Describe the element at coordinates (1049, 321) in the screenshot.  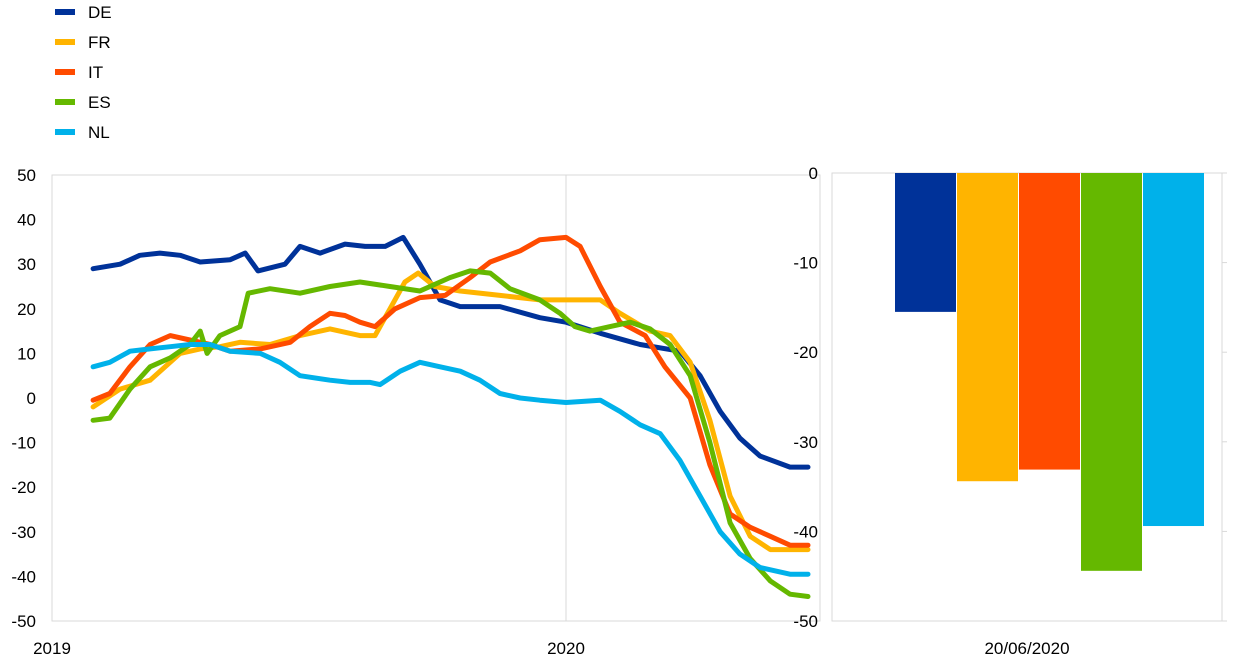
I see `bar-it` at that location.